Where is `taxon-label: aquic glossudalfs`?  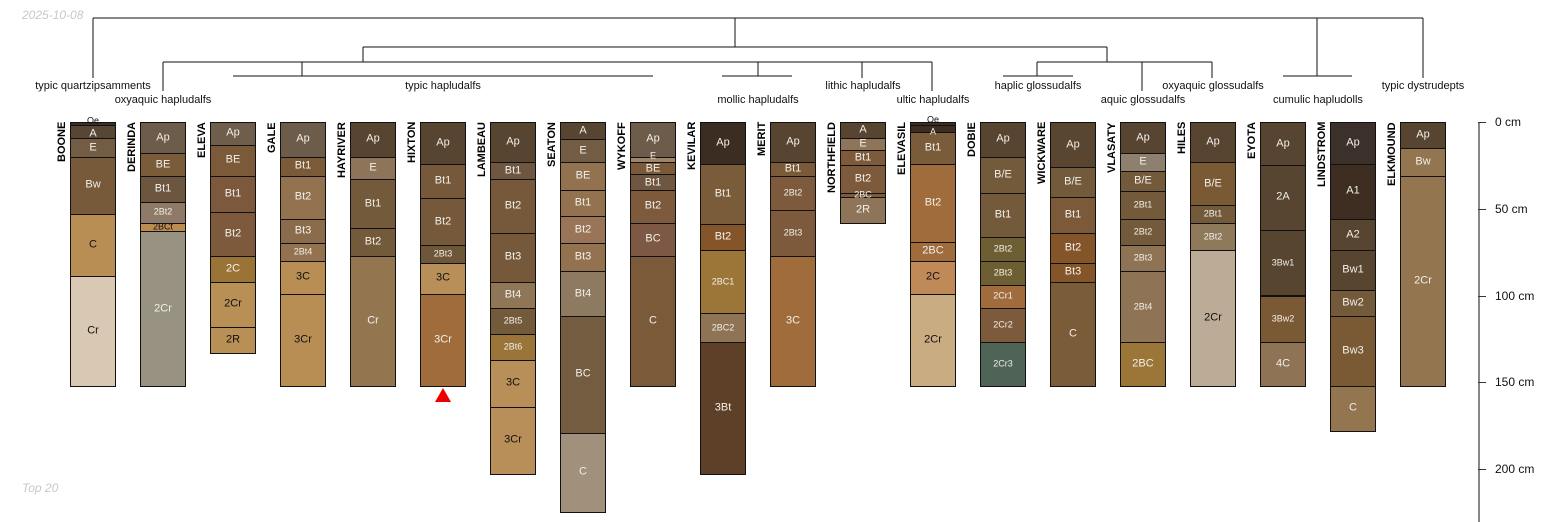
taxon-label: aquic glossudalfs is located at coordinates (1143, 100).